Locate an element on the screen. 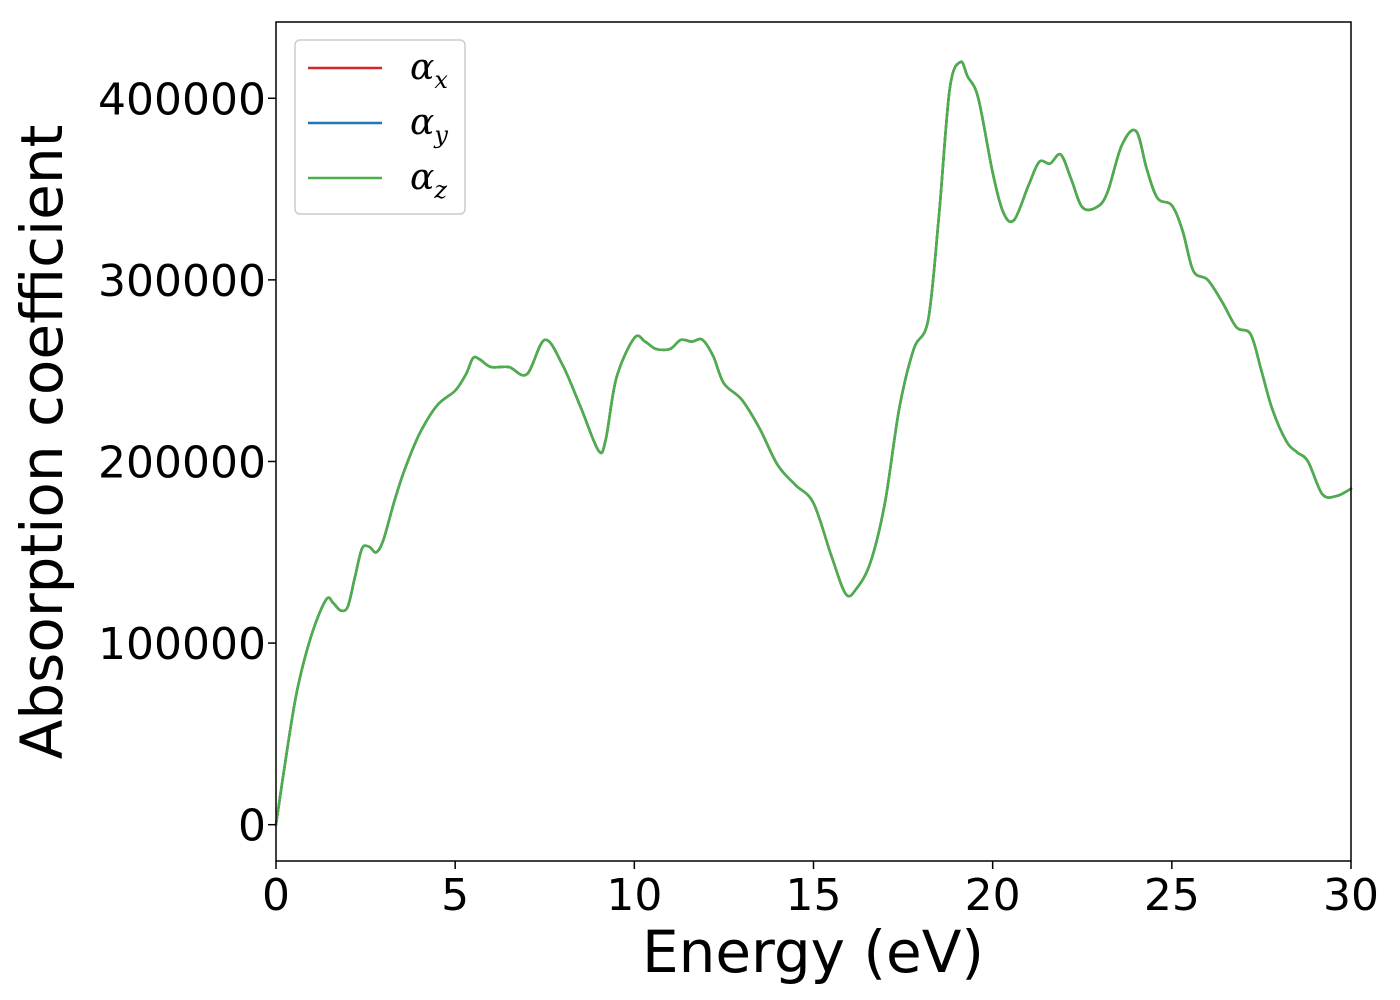  y-tick-label: 400000 is located at coordinates (182, 99).